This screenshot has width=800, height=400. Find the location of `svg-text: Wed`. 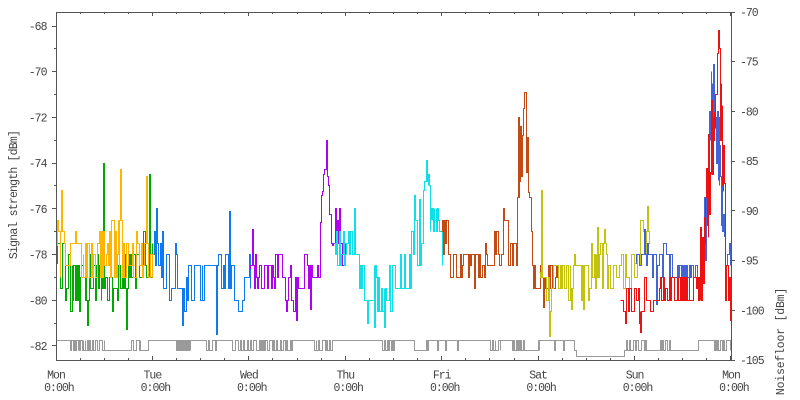

svg-text: Wed is located at coordinates (249, 375).